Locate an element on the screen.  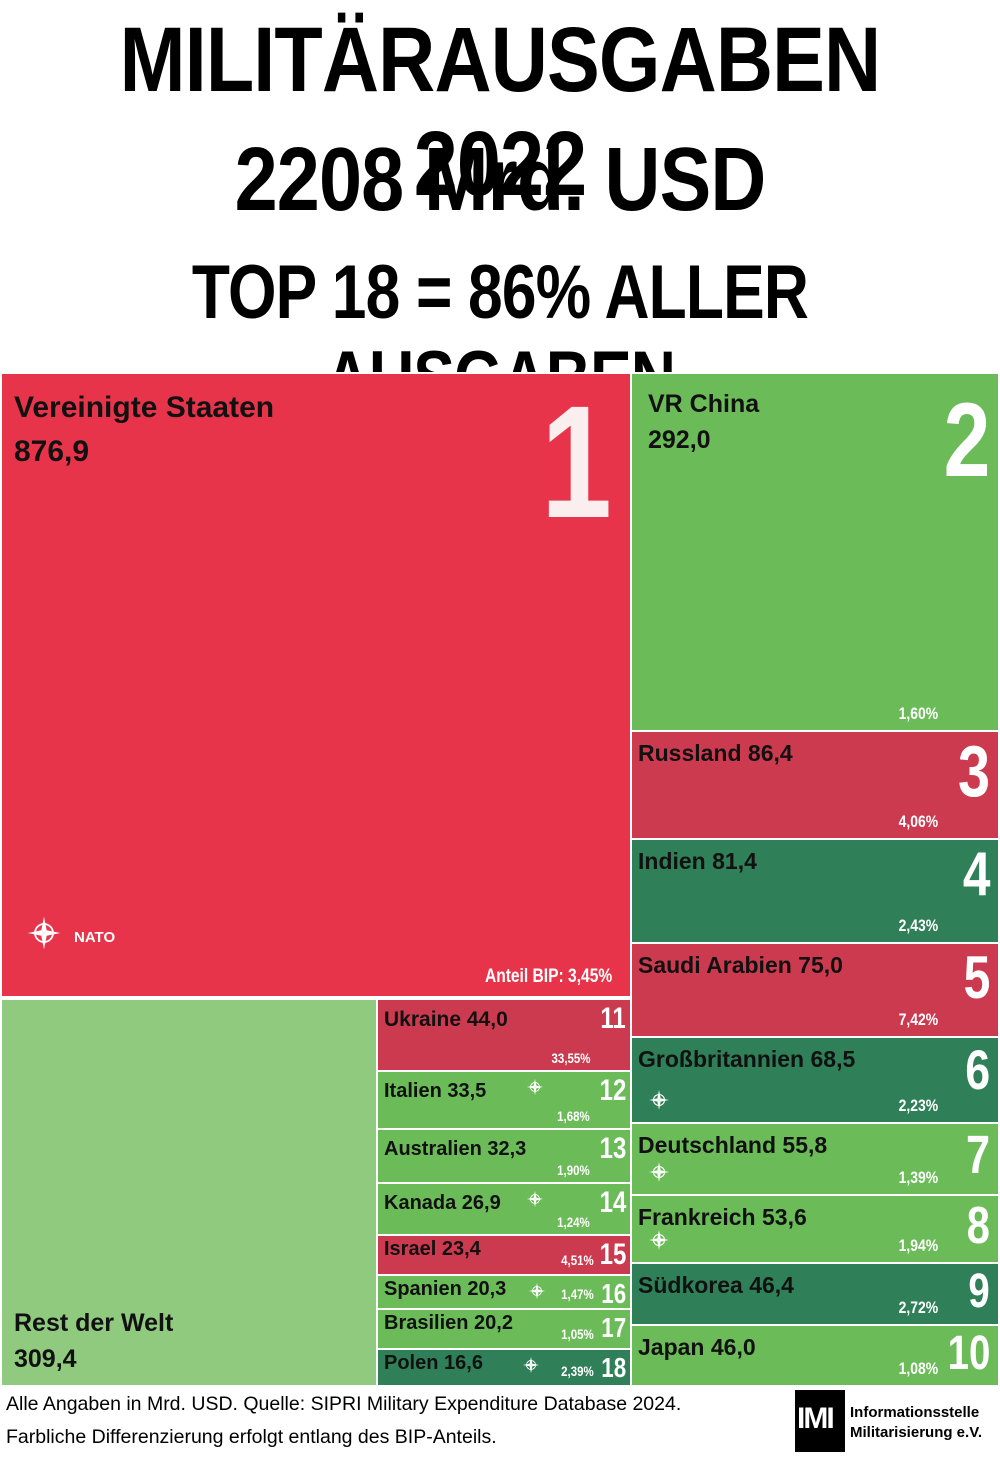
logo-line-2: Militarisierung e.V. is located at coordinates (916, 1432).